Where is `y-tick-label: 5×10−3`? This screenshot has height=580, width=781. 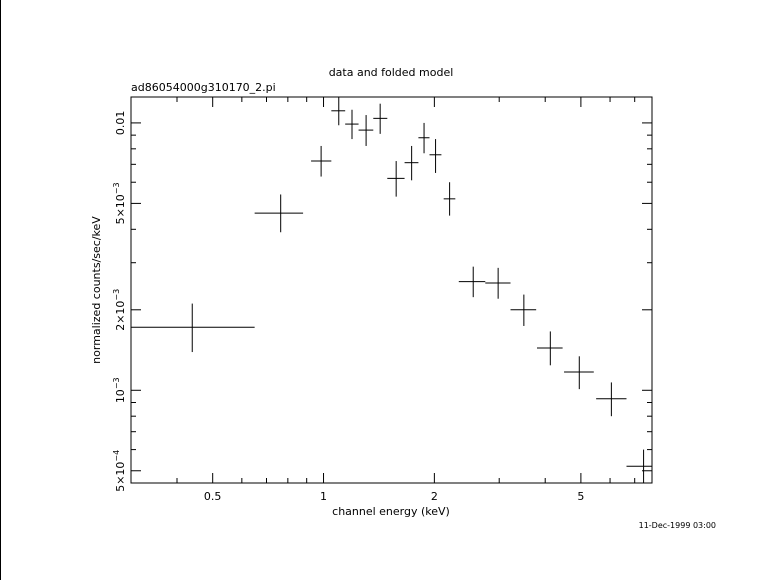
y-tick-label: 5×10−3 is located at coordinates (119, 203).